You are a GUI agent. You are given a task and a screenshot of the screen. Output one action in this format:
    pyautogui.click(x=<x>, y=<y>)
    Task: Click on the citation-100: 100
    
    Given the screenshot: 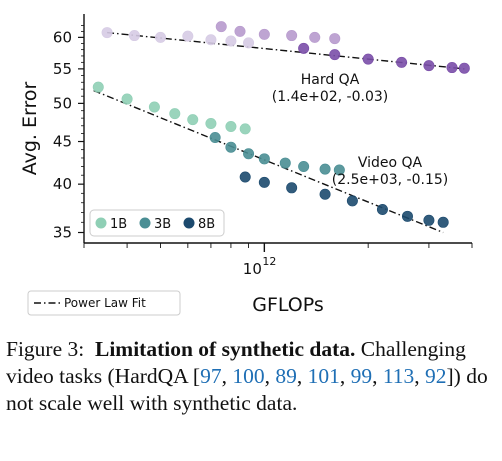 What is the action you would take?
    pyautogui.click(x=248, y=376)
    